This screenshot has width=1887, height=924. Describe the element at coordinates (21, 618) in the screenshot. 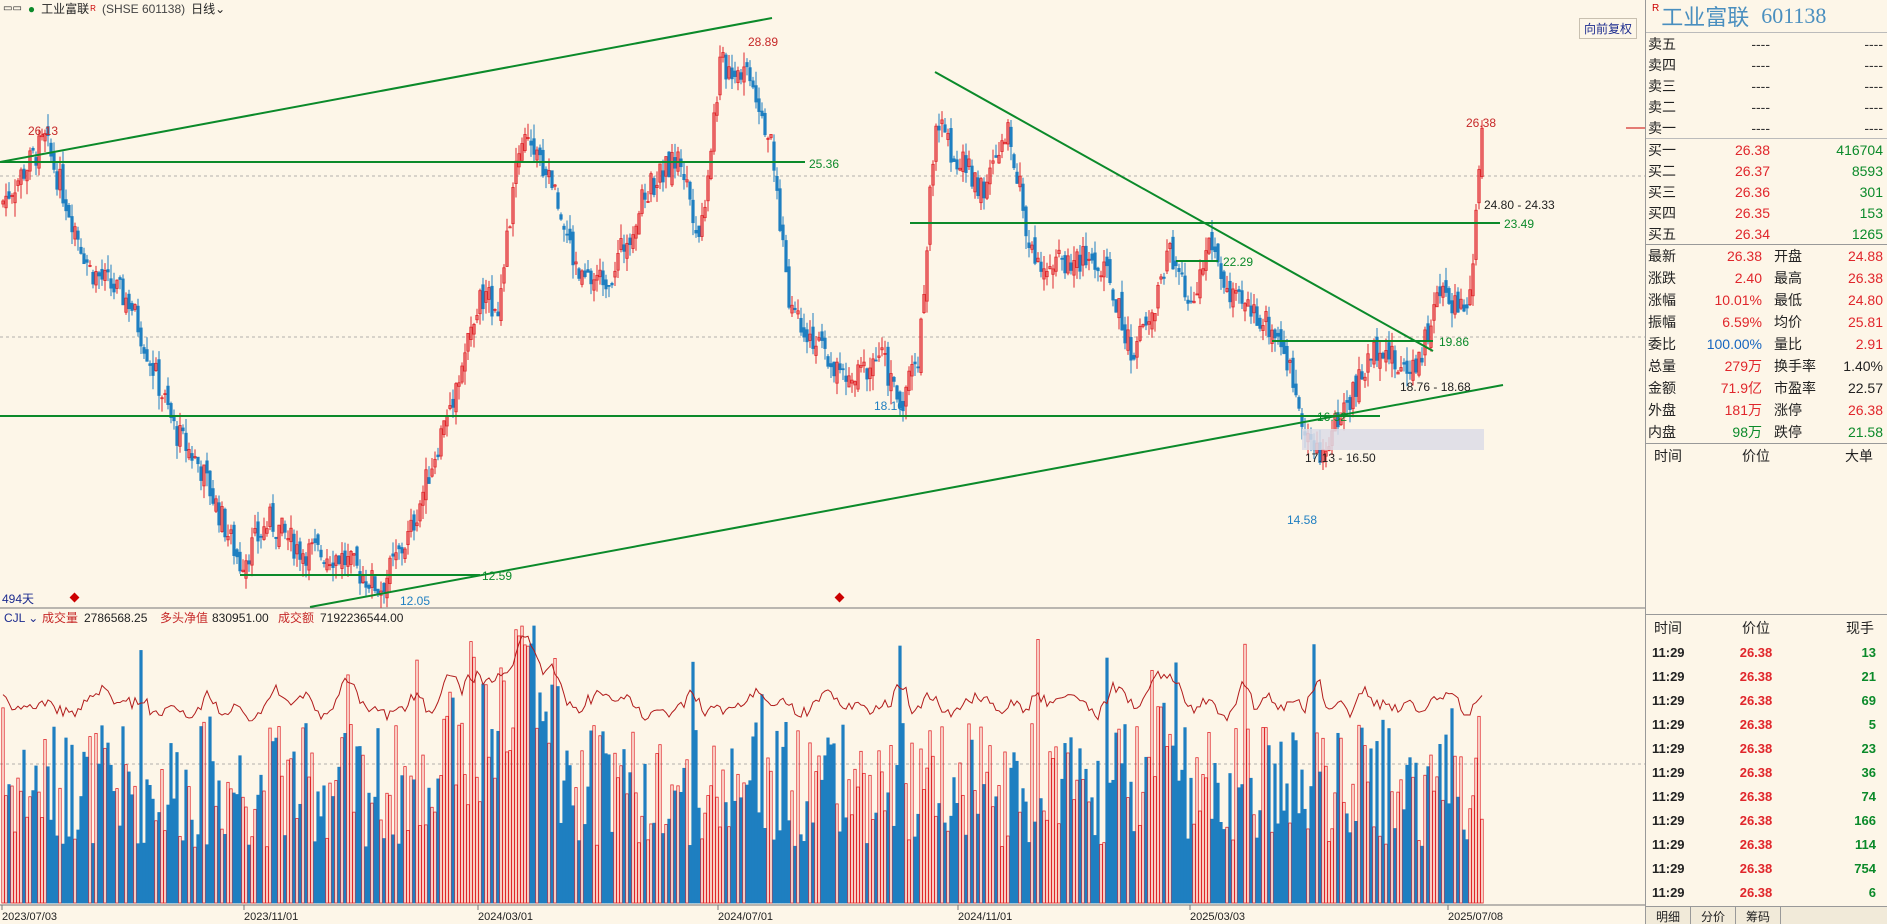

I see `indicator-selector: CJL ⌄` at that location.